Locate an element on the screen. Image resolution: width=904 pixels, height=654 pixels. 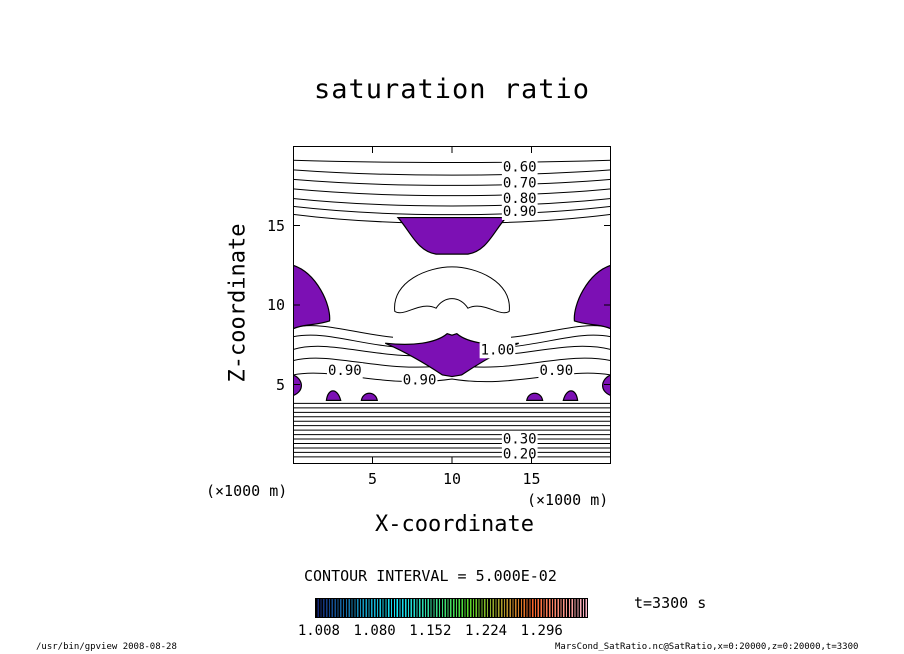
time-label: t=3300 s is located at coordinates (670, 603).